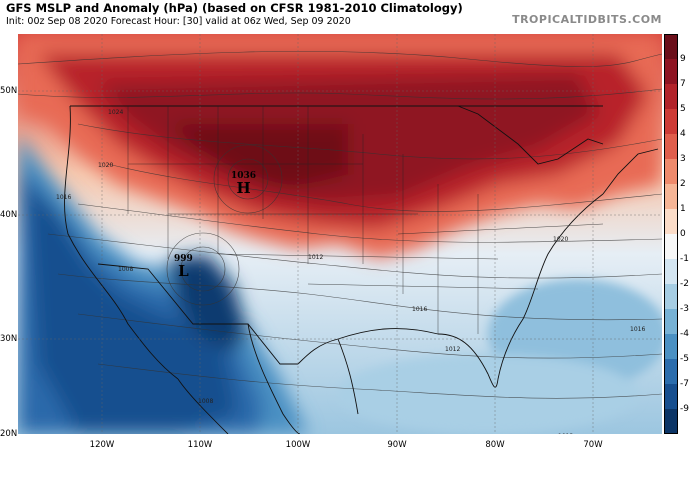 This screenshot has width=700, height=477. I want to click on colorbar-tick-label: -2, so click(684, 284).